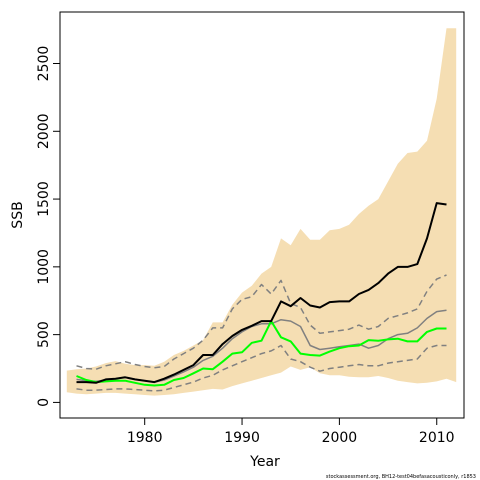 Image resolution: width=480 pixels, height=480 pixels. What do you see at coordinates (44, 199) in the screenshot?
I see `y-tick-label: 1500` at bounding box center [44, 199].